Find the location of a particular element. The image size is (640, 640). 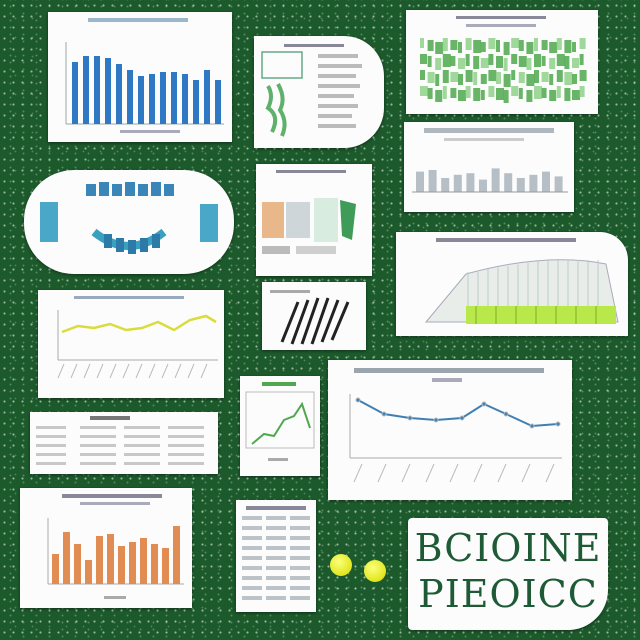

yellow-line-chart is located at coordinates (137, 337).